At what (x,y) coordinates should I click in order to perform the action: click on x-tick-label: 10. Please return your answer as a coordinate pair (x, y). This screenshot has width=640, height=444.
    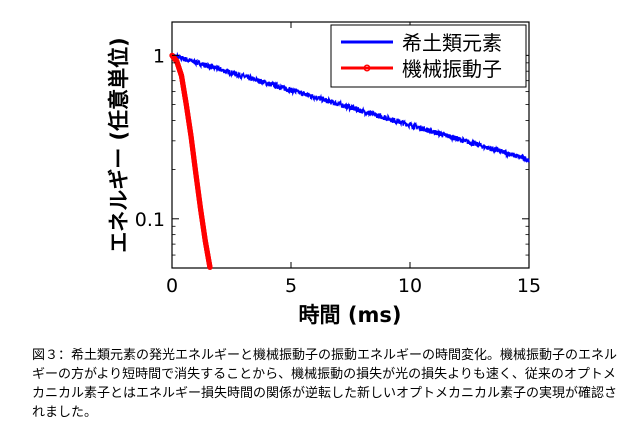
    Looking at the image, I should click on (410, 286).